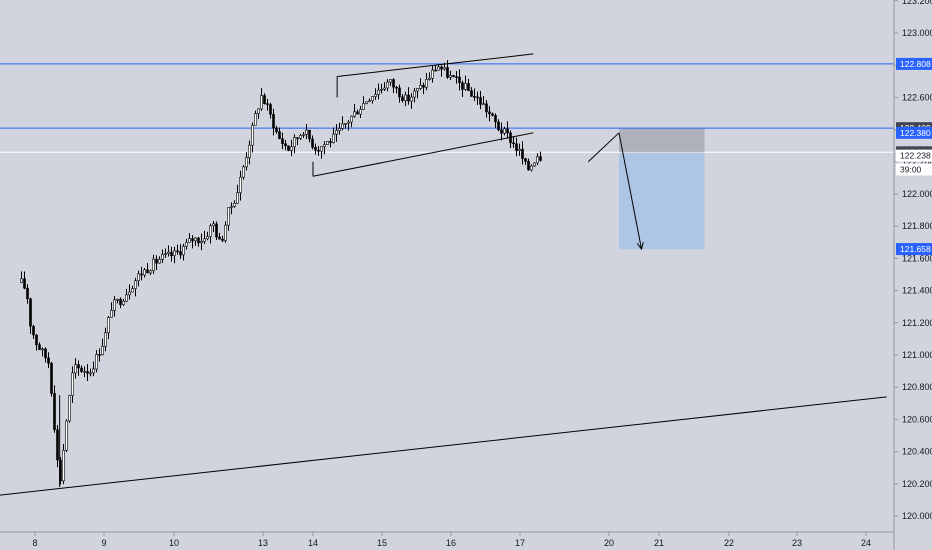 The image size is (932, 550). Describe the element at coordinates (609, 543) in the screenshot. I see `time-tick-label: 20` at that location.